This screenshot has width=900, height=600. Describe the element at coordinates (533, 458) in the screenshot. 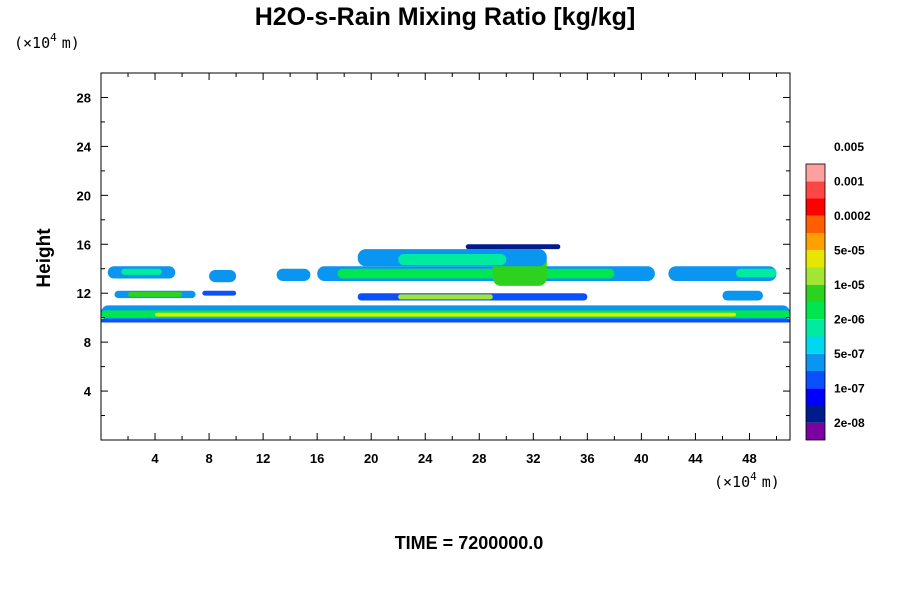

I see `x-tick-label: 32` at that location.